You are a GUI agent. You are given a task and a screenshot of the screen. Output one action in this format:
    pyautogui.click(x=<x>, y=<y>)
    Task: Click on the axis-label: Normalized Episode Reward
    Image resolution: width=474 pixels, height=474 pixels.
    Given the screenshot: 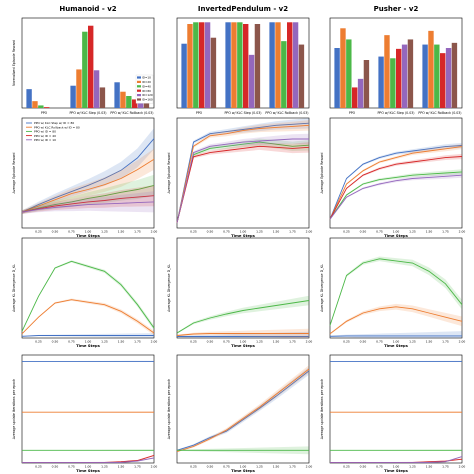 What is the action you would take?
    pyautogui.click(x=14, y=63)
    